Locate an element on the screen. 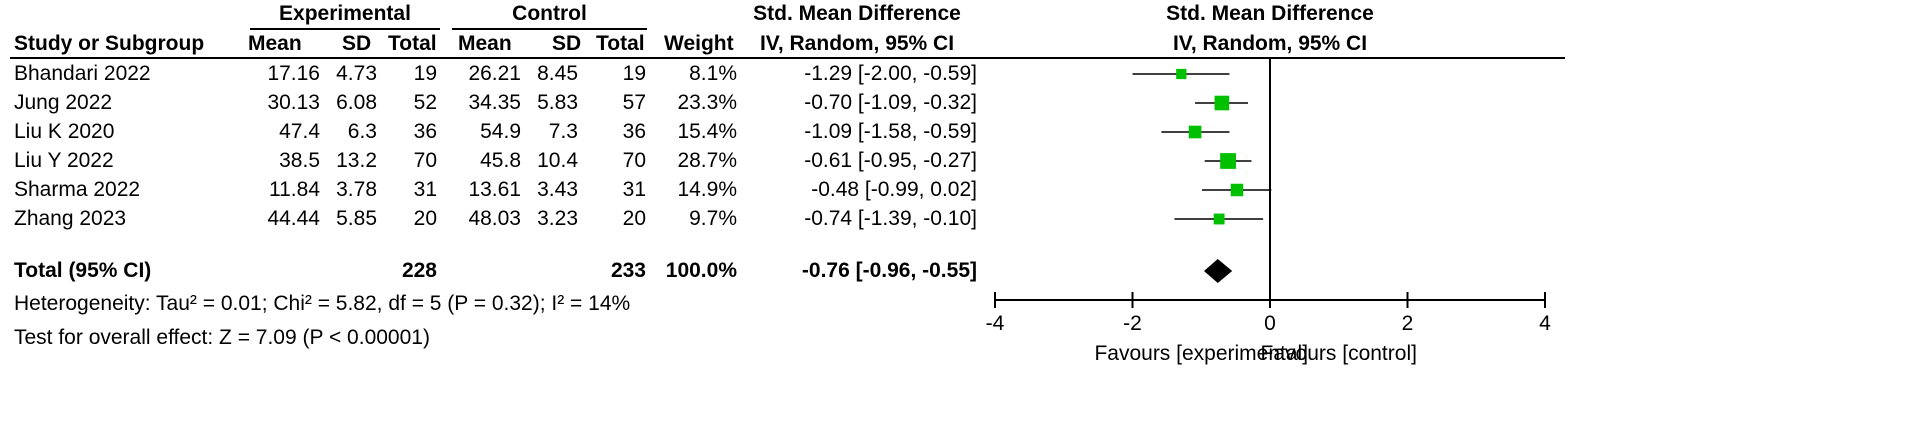 This screenshot has height=442, width=1907. exp-sd-column-header: SD is located at coordinates (357, 43).